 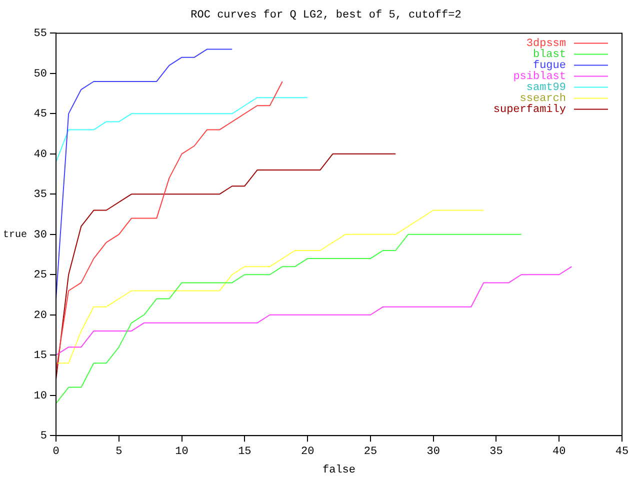 I want to click on x-tick-label: 15, so click(x=245, y=452).